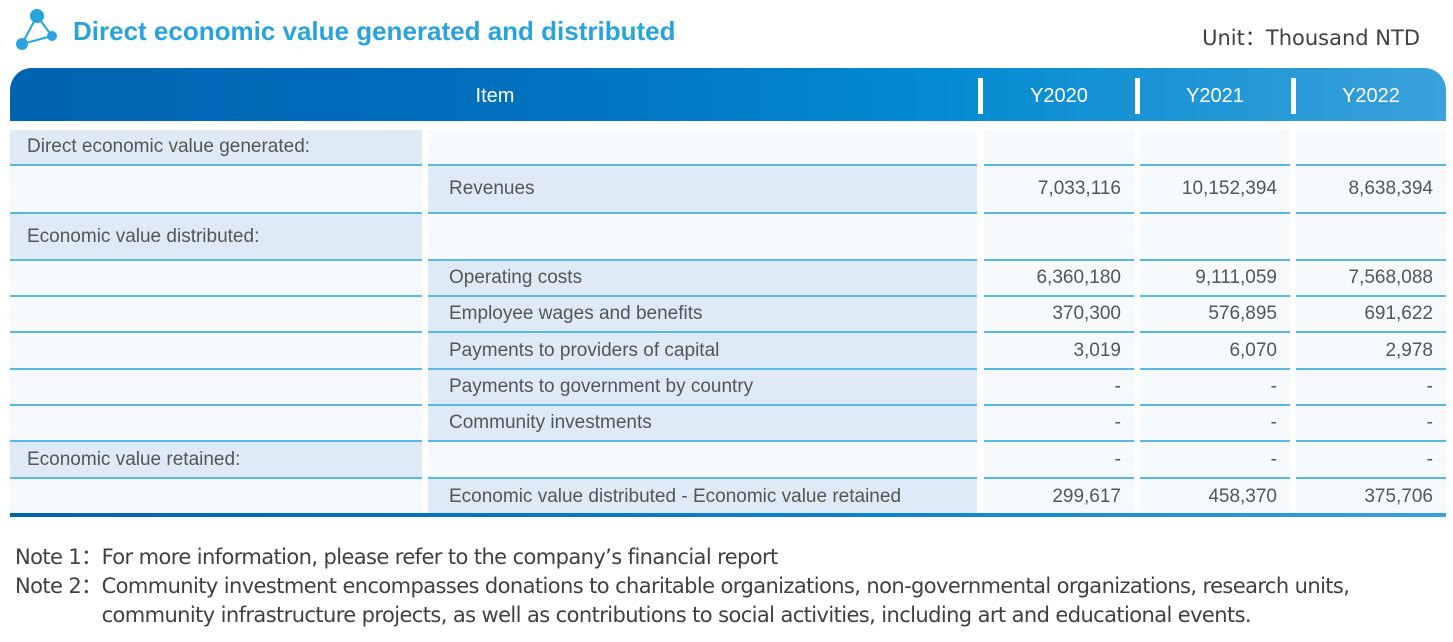 Image resolution: width=1453 pixels, height=642 pixels. I want to click on value-cell-y2021: 9,111,059, so click(1215, 279).